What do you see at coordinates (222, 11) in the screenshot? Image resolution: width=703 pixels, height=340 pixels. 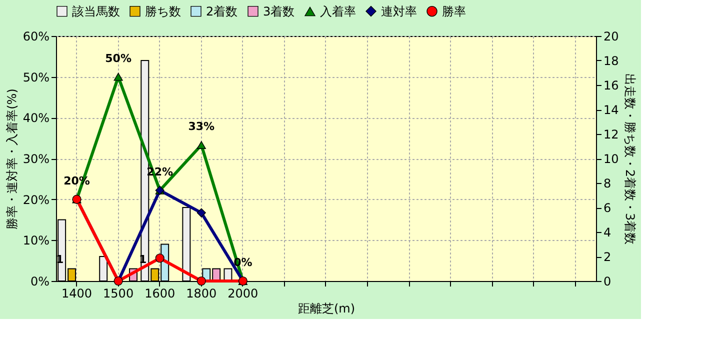 I see `legend-label: 2着数` at bounding box center [222, 11].